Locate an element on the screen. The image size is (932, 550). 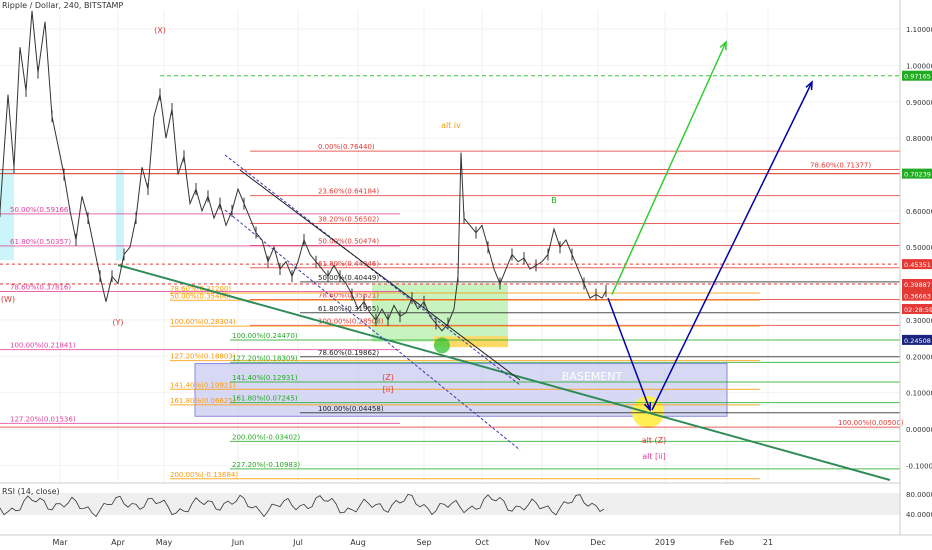
symbol-title: Ripple / Dollar, 240, BITSTAMP is located at coordinates (63, 5).